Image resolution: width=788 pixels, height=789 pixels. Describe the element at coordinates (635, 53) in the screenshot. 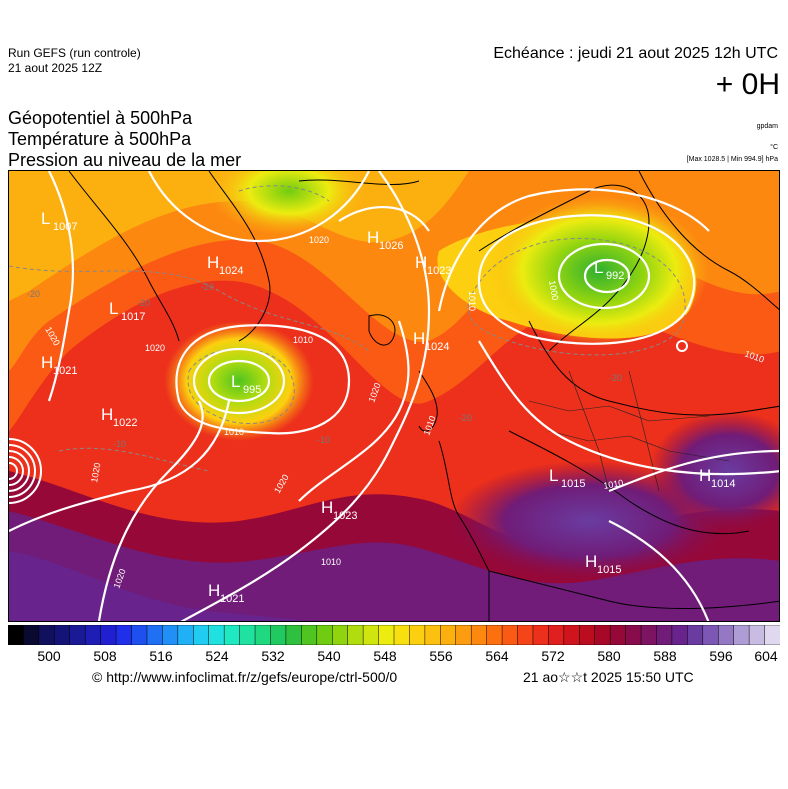

I see `valid-time: Echéance : jeudi 21 aout 2025 12h UTC` at that location.